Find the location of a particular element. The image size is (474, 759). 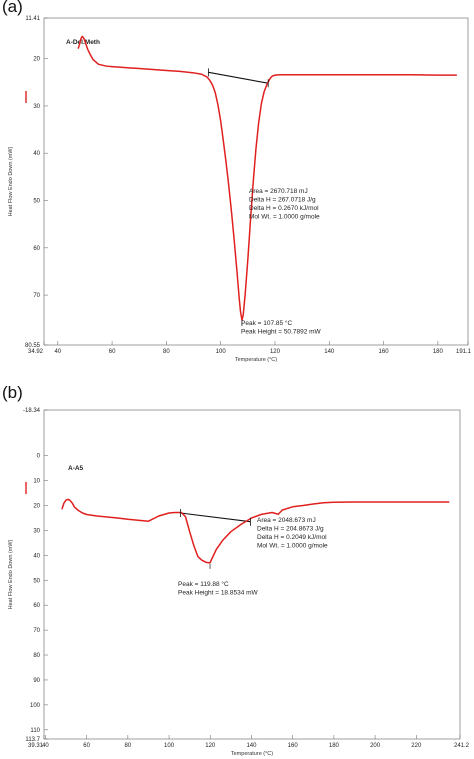

peak-annotation: Peak = 107.85 °C is located at coordinates (267, 323).